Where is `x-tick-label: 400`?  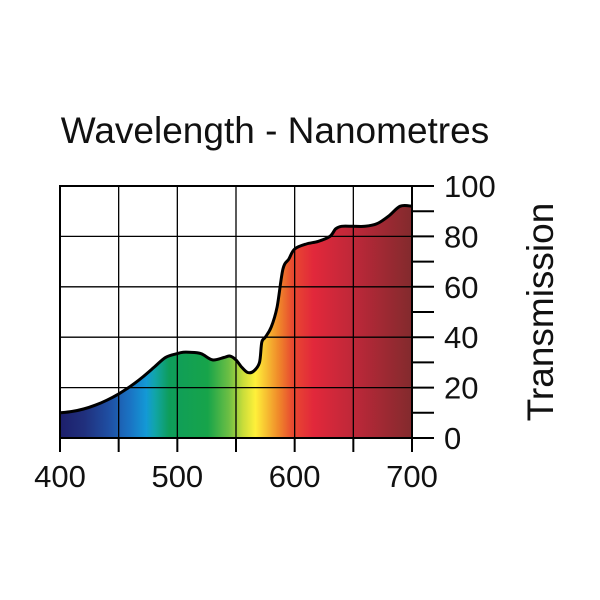 x-tick-label: 400 is located at coordinates (60, 476).